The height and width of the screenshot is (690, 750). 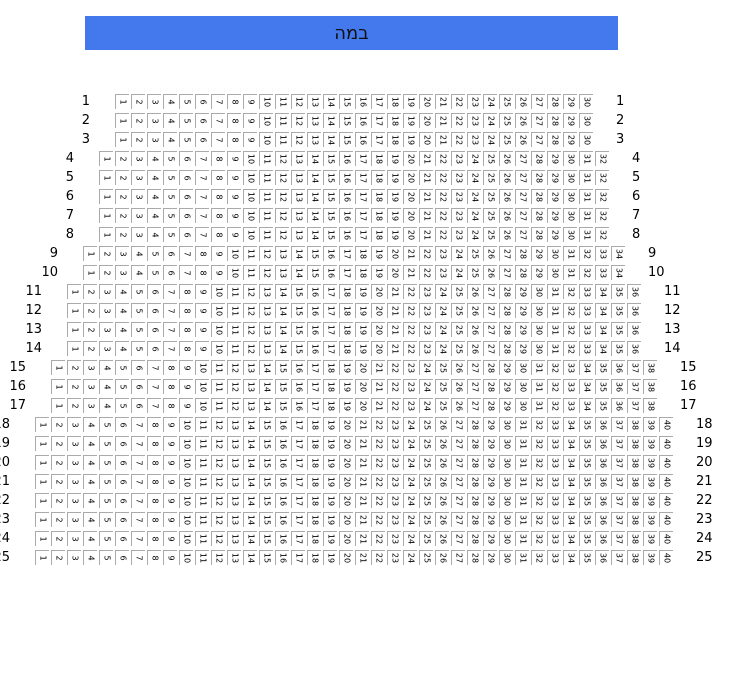 I want to click on seat: 38, so click(x=650, y=367).